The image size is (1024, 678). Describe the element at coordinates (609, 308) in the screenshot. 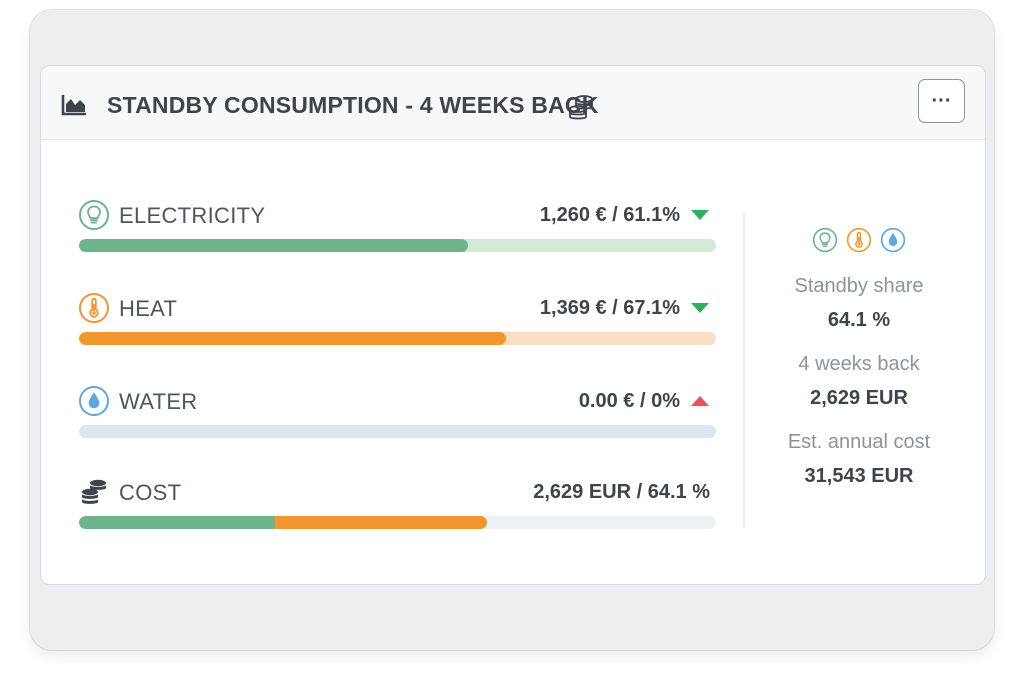

I see `row-value: 1,369 € / 67.1%` at that location.